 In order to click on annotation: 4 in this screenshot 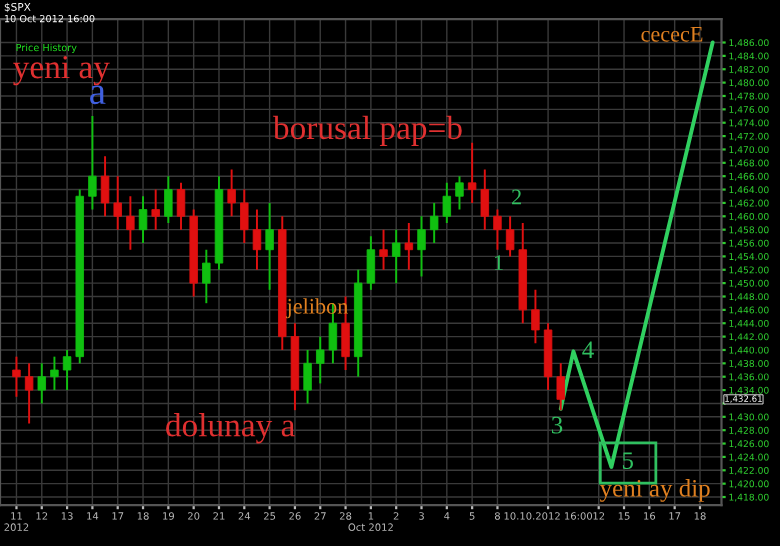, I will do `click(588, 349)`.